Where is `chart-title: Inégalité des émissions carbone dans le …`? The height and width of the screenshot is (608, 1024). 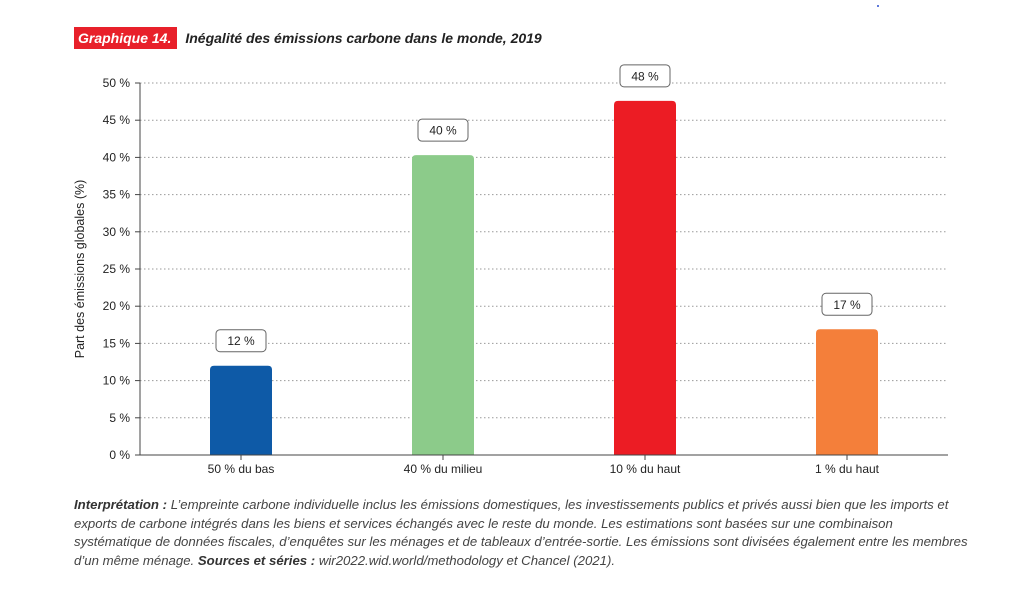 chart-title: Inégalité des émissions carbone dans le … is located at coordinates (363, 38).